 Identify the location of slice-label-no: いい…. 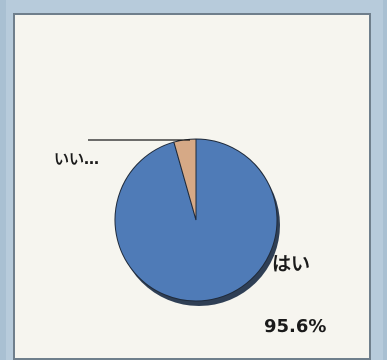
(76, 159).